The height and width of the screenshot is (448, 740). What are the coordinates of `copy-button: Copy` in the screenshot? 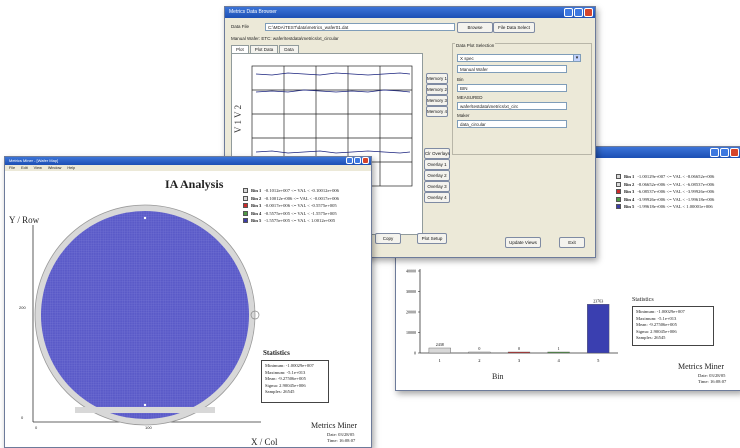 It's located at (388, 238).